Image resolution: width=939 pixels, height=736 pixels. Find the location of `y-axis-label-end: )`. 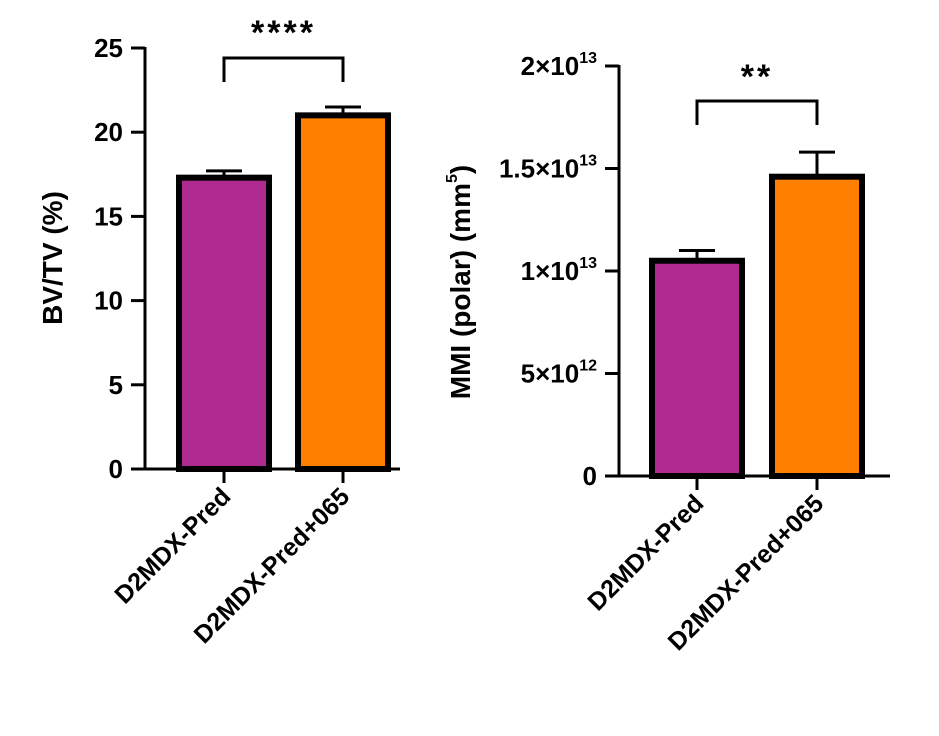

y-axis-label-end: ) is located at coordinates (460, 169).